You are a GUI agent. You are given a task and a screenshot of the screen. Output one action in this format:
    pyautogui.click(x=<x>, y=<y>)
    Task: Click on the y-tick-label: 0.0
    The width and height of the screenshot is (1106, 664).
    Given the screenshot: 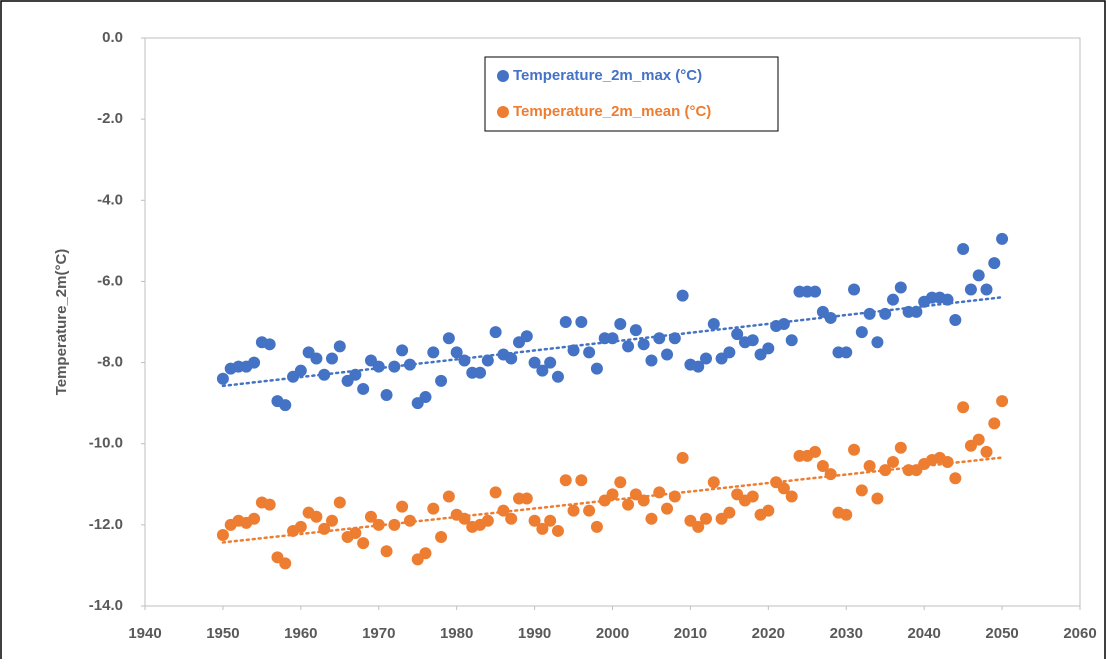 What is the action you would take?
    pyautogui.click(x=112, y=37)
    